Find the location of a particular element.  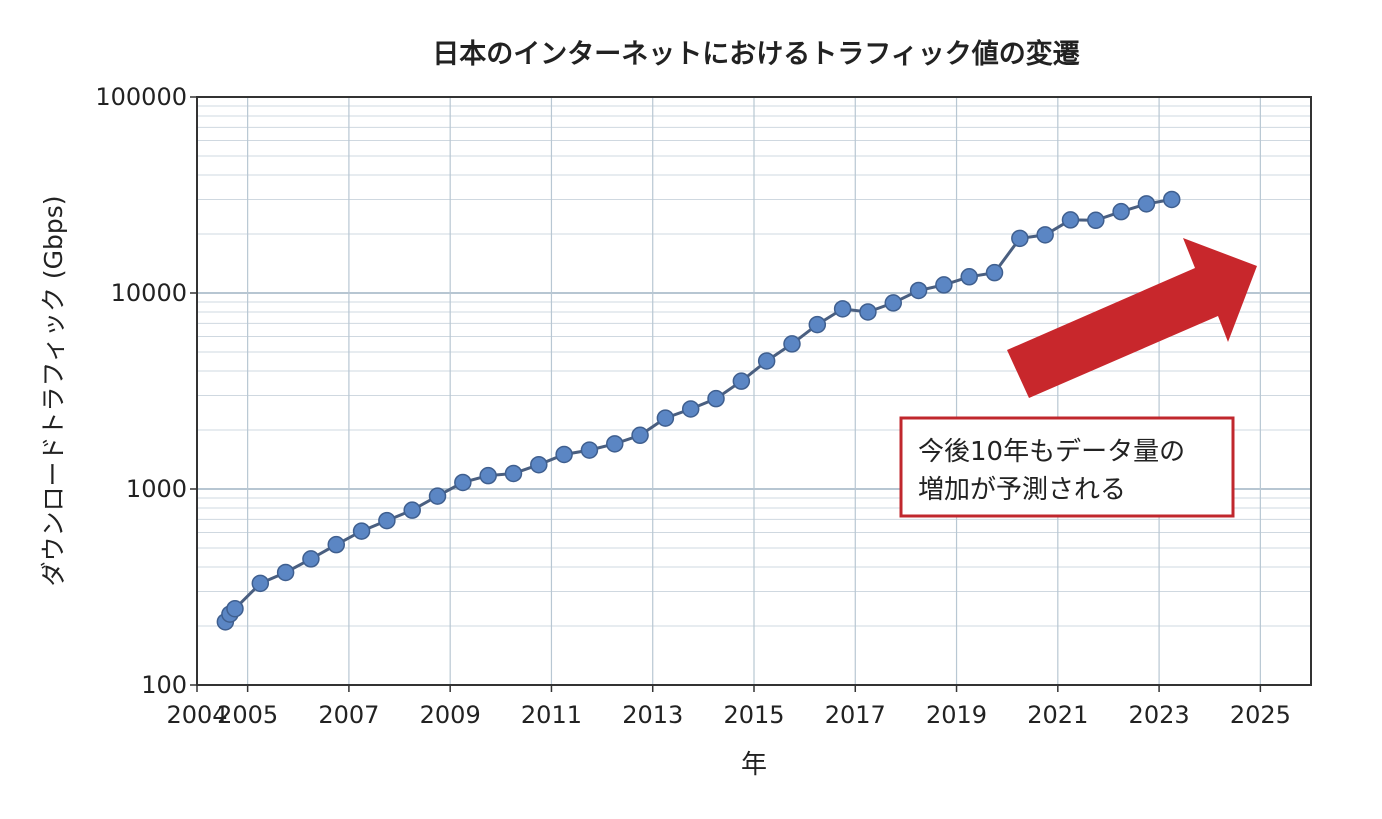

x-tick-label: 2007 is located at coordinates (348, 715).